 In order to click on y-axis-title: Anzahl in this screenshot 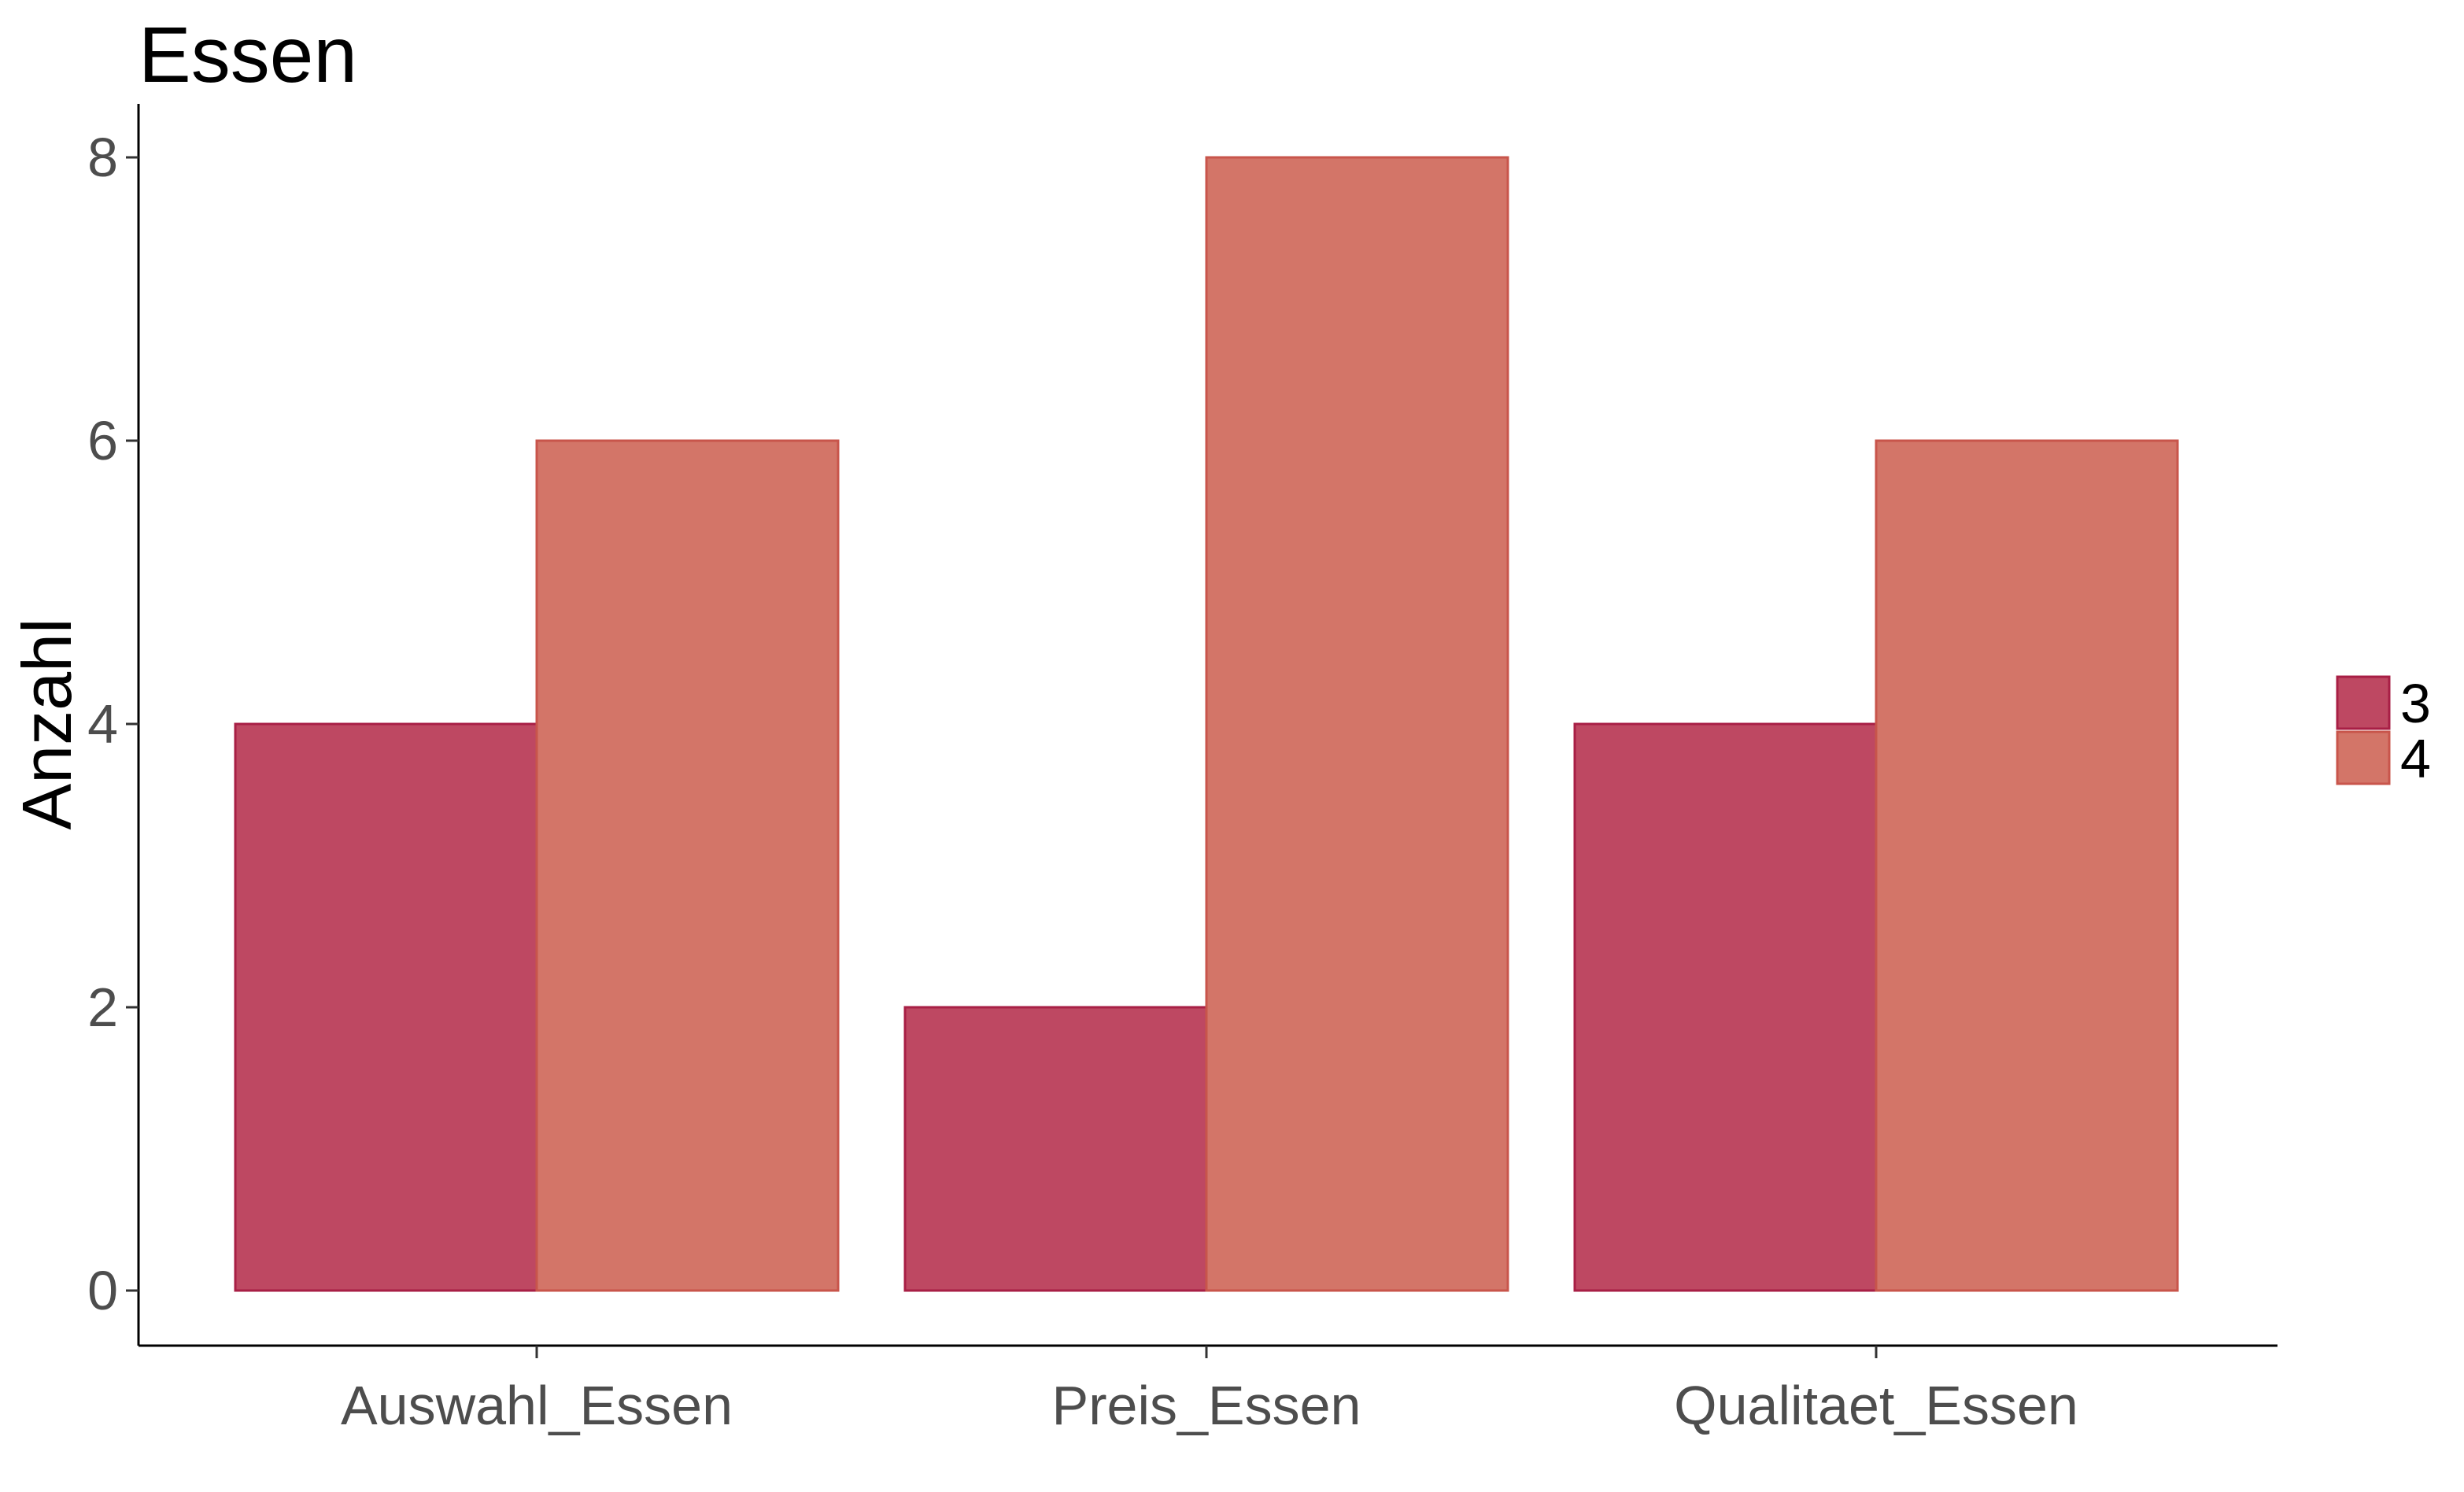, I will do `click(47, 724)`.